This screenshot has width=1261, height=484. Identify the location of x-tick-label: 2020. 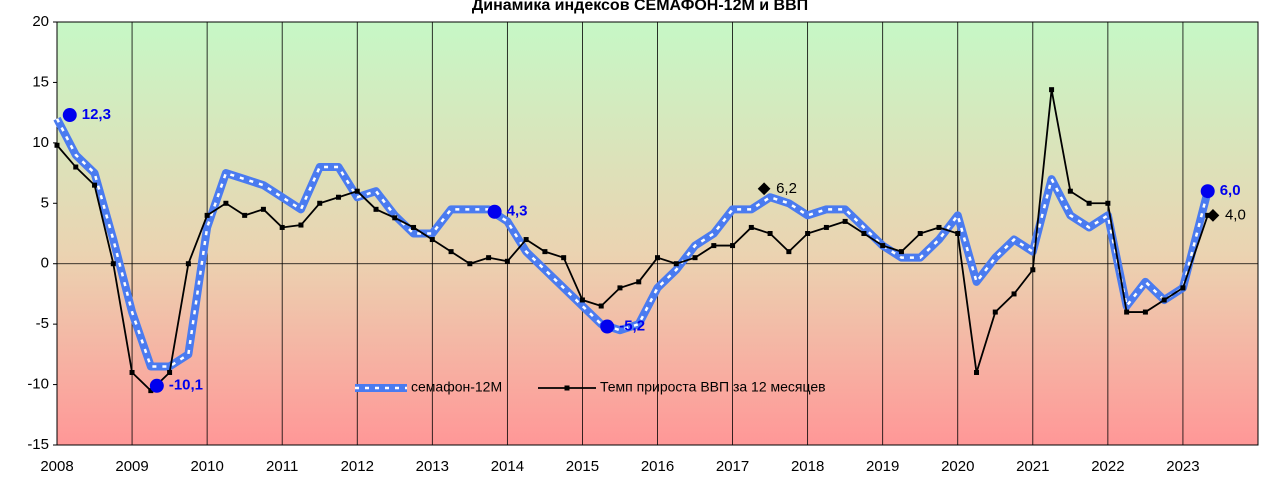
(957, 466).